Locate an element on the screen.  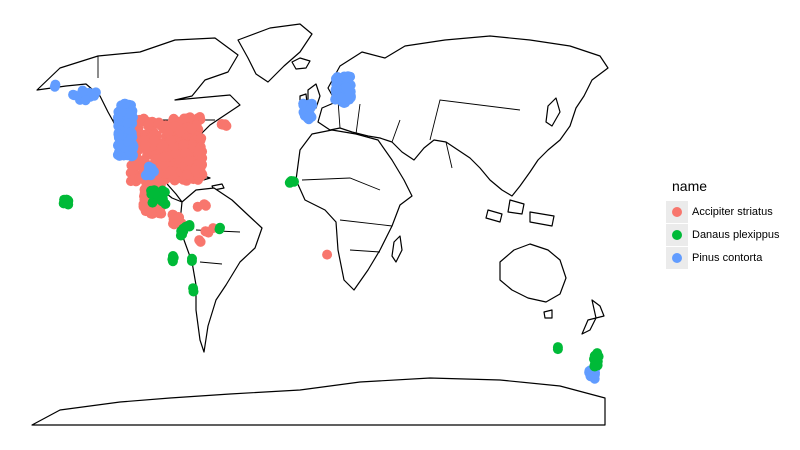
legend-item-accipiter-striatus: Accipiter striatus is located at coordinates (722, 211).